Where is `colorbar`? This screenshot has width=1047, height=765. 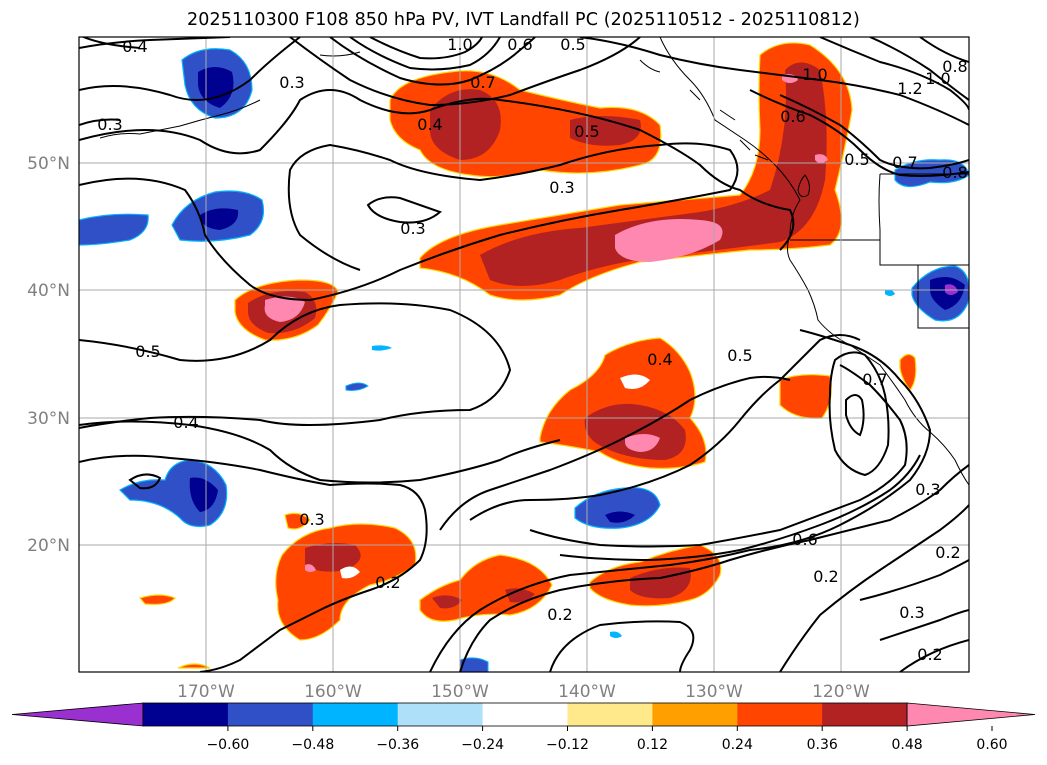 colorbar is located at coordinates (523, 714).